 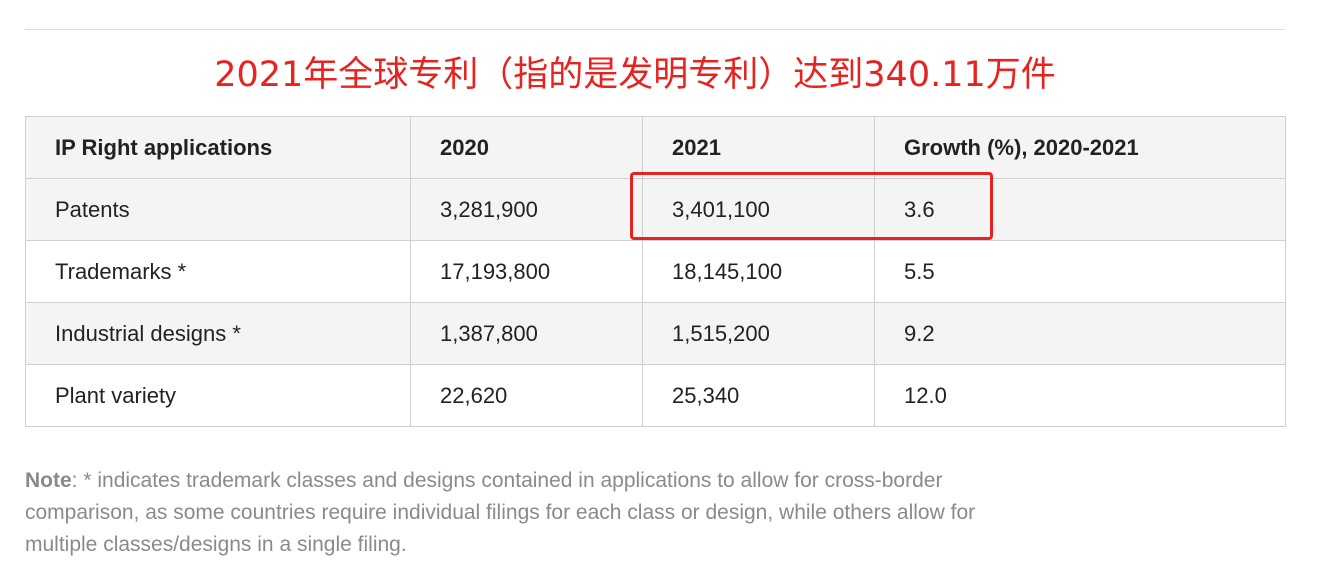 I want to click on table-cell: 3,401,100, so click(x=758, y=209).